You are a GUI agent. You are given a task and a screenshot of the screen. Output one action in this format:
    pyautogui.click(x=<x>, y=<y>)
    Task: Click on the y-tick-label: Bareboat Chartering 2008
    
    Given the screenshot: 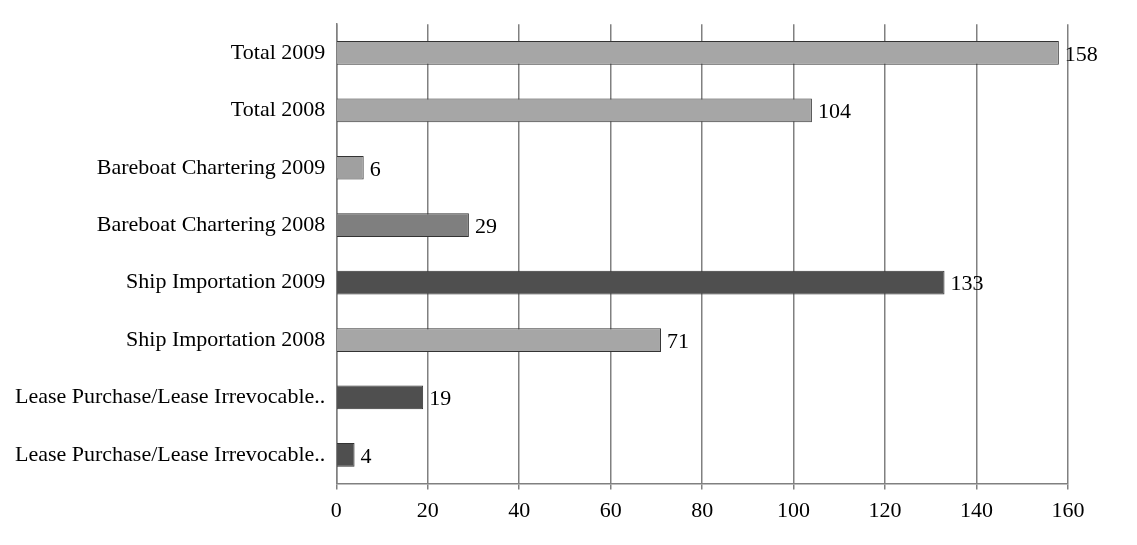 What is the action you would take?
    pyautogui.click(x=211, y=223)
    